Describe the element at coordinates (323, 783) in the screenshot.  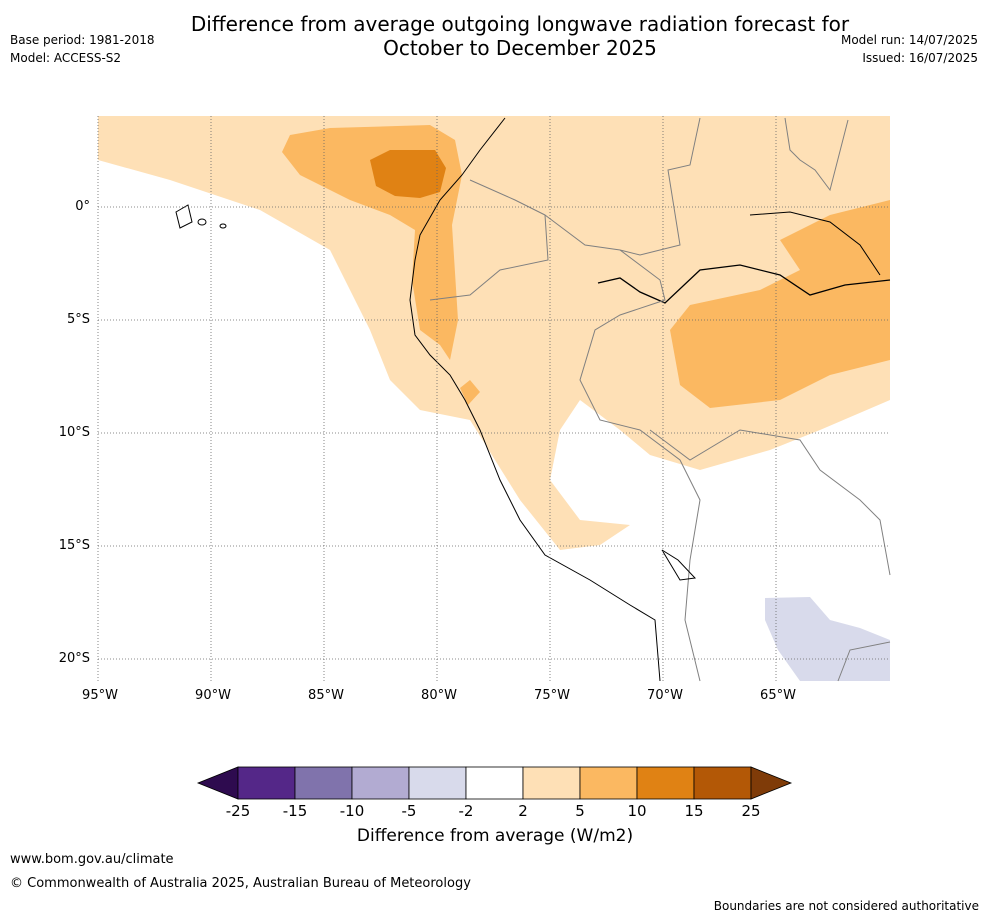
I see `colorbar-m15-m10` at that location.